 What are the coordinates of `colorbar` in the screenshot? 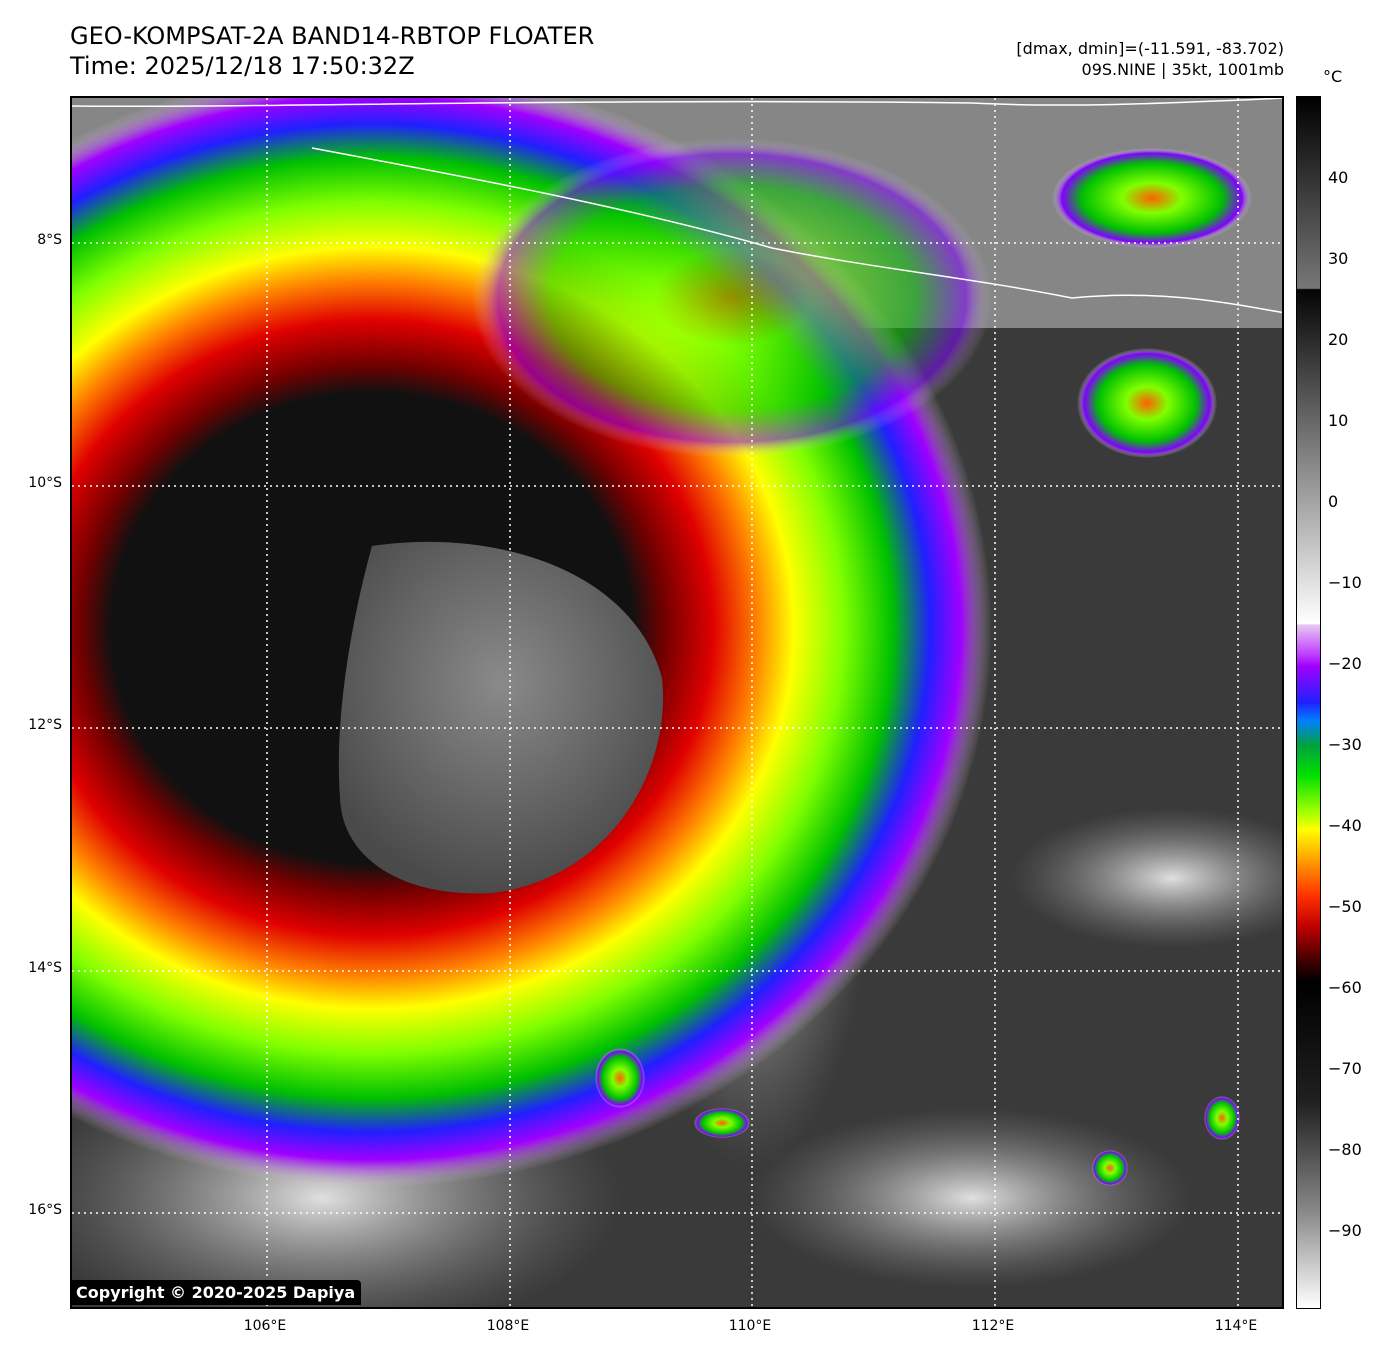 It's located at (1308, 702).